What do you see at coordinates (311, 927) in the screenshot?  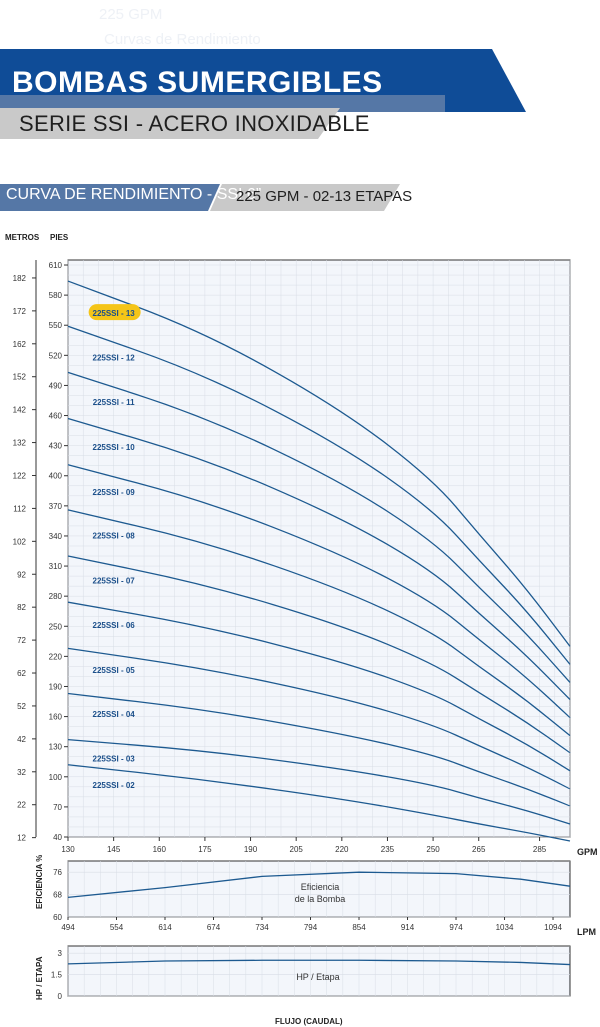 I see `tick-label-lpm: 794` at bounding box center [311, 927].